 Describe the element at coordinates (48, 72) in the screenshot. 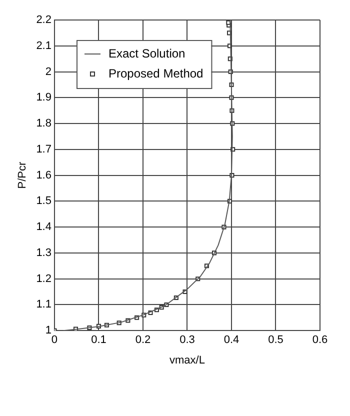

I see `y-tick-label: 2` at that location.